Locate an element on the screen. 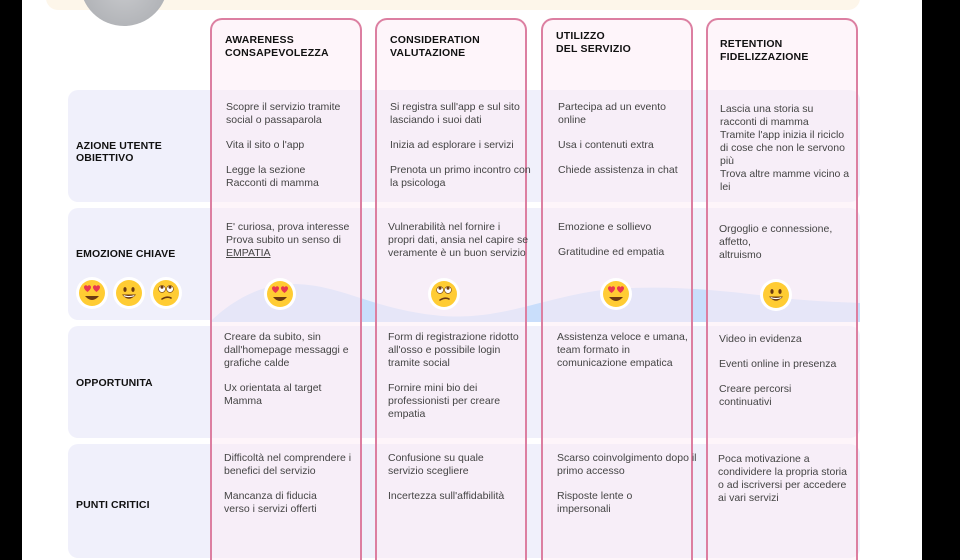 This screenshot has width=960, height=560. cell-item: affetto, is located at coordinates (735, 242).